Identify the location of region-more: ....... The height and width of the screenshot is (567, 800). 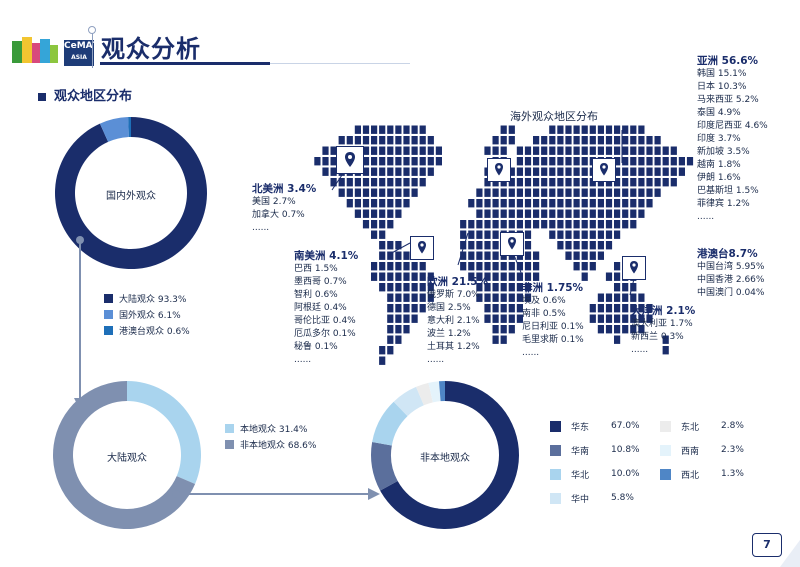
(706, 217).